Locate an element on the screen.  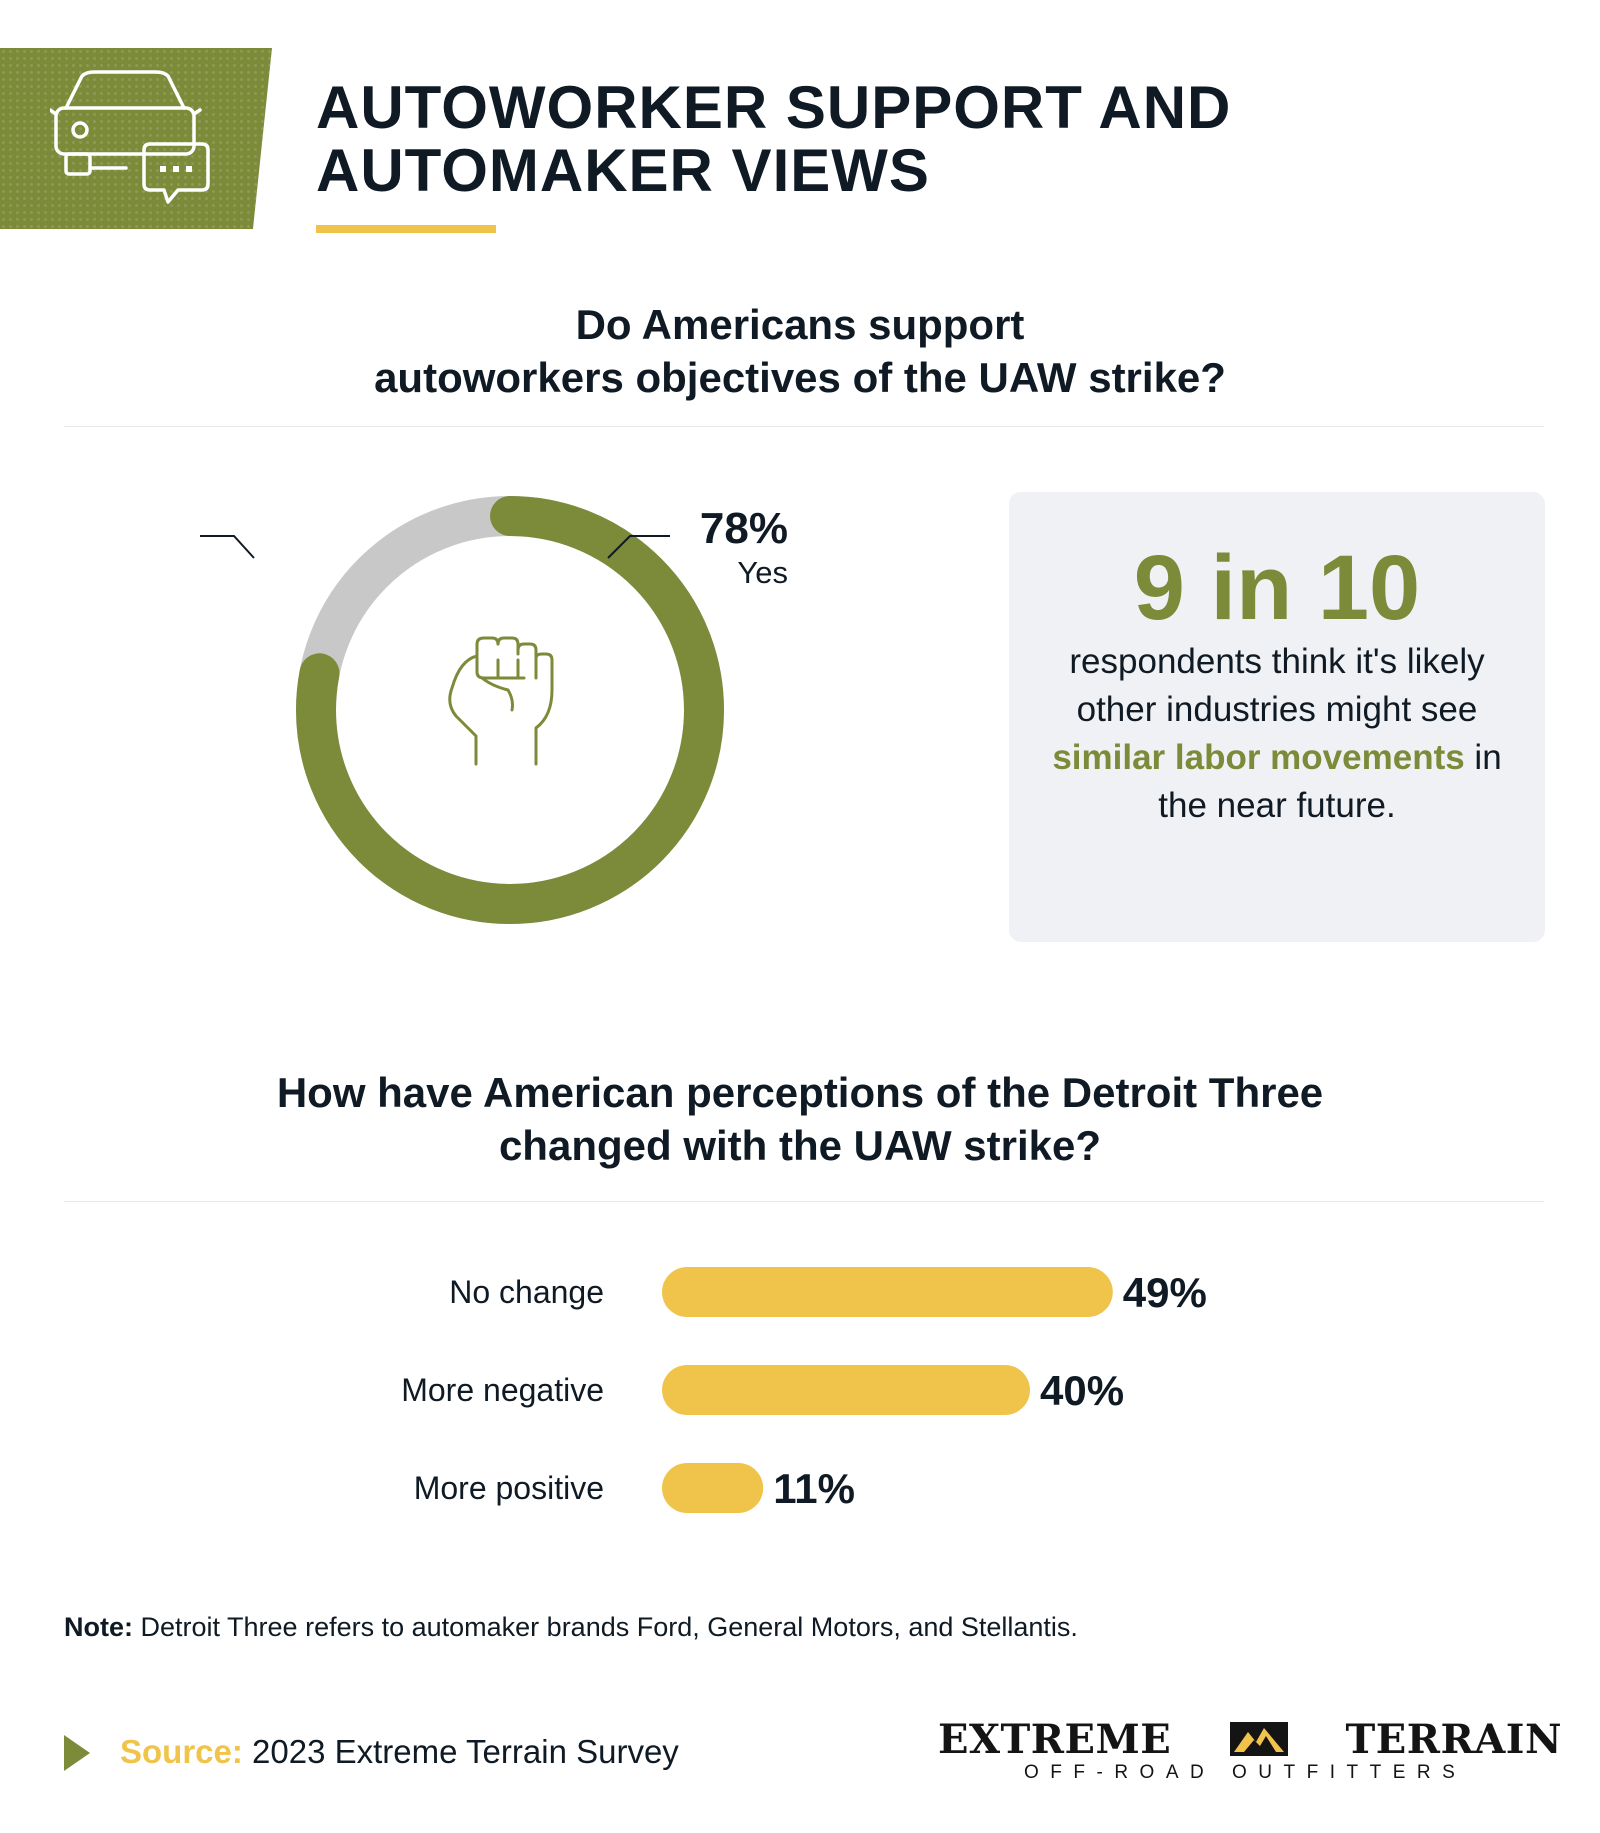
bar-value-label: 49% is located at coordinates (1165, 1292).